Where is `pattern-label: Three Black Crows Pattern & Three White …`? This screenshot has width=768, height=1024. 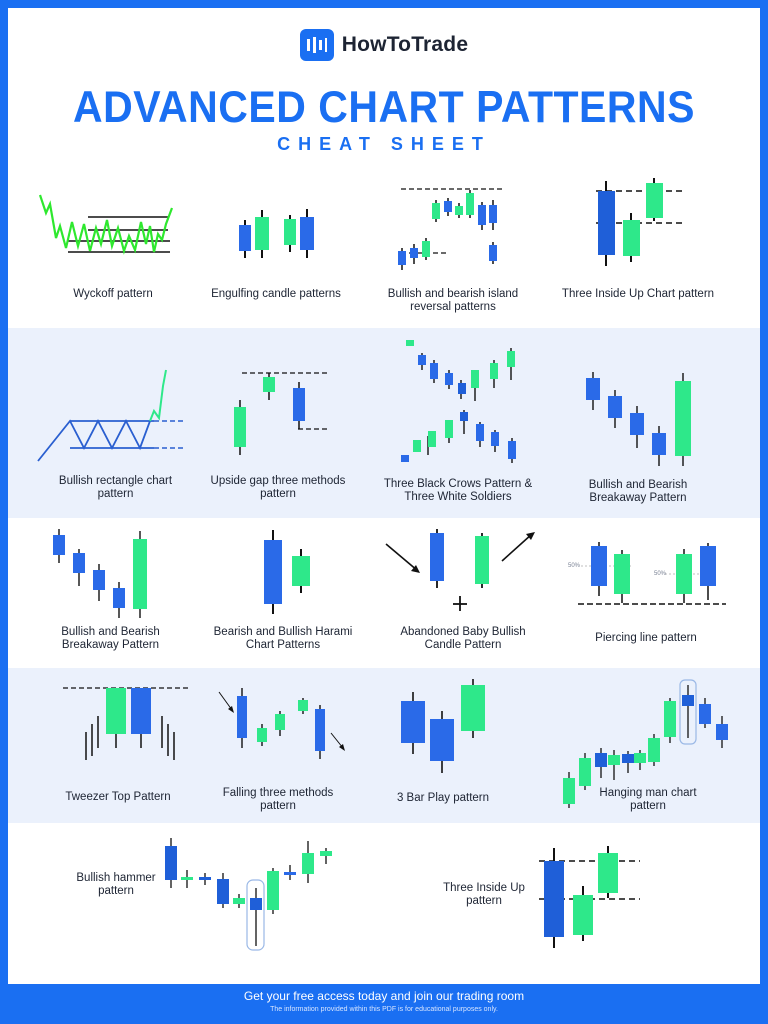
pattern-label: Three Black Crows Pattern & Three White … is located at coordinates (458, 490).